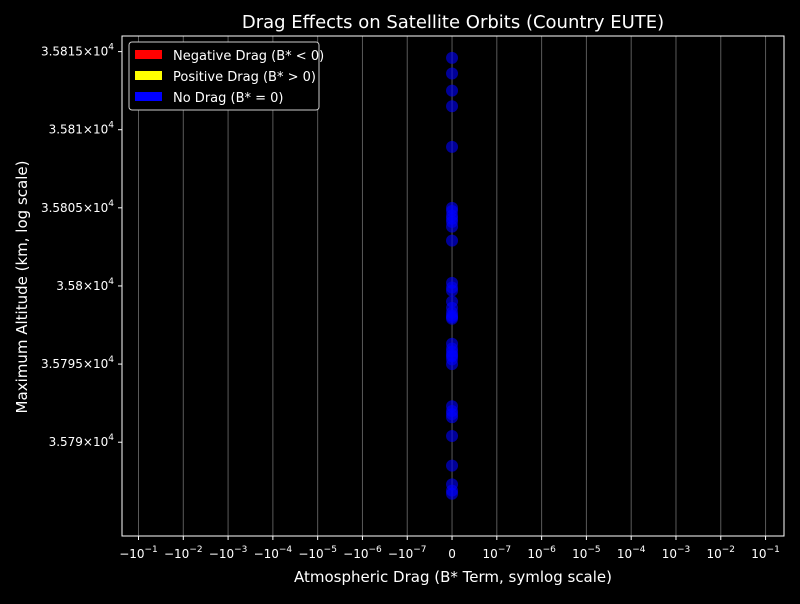 The width and height of the screenshot is (800, 604). What do you see at coordinates (362, 553) in the screenshot?
I see `x-tick-label: −10−6` at bounding box center [362, 553].